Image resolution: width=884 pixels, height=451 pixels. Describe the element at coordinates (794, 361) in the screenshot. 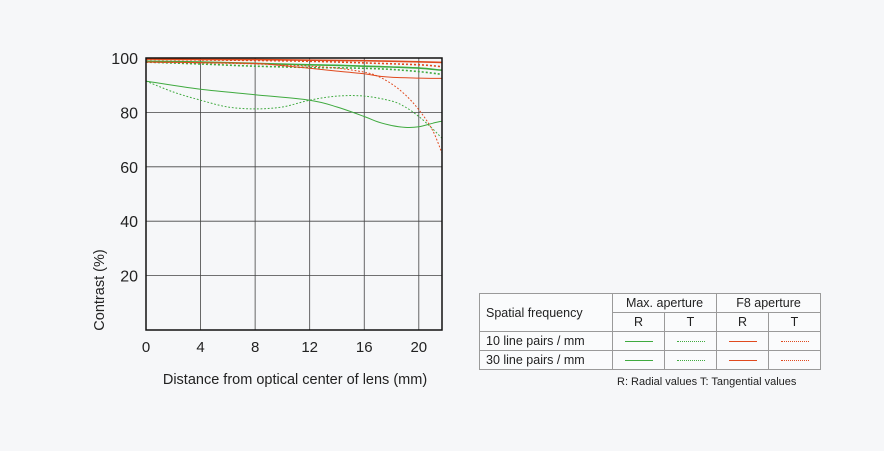

I see `legend-f8-30-t-swatch` at that location.